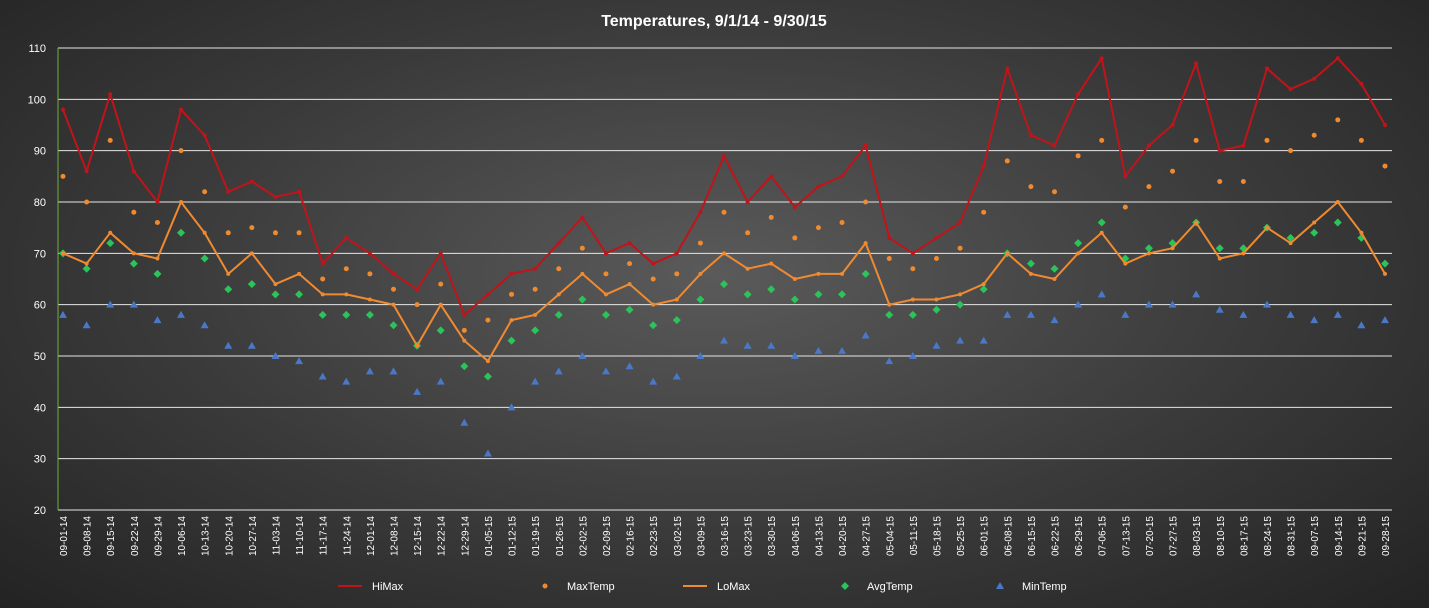 This screenshot has width=1429, height=608. I want to click on y-tick-label: 30, so click(40, 460).